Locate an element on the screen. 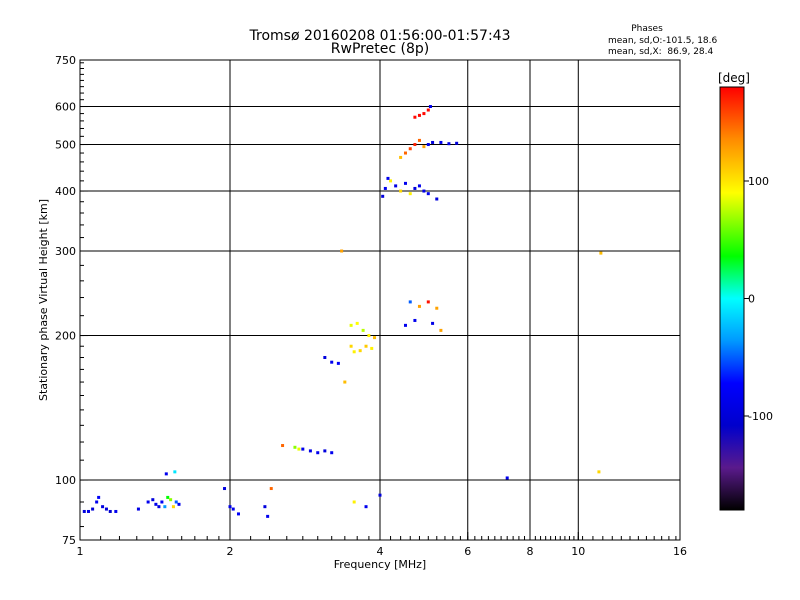  colorbar-ticks: 100 0 -100 is located at coordinates (758, 299).